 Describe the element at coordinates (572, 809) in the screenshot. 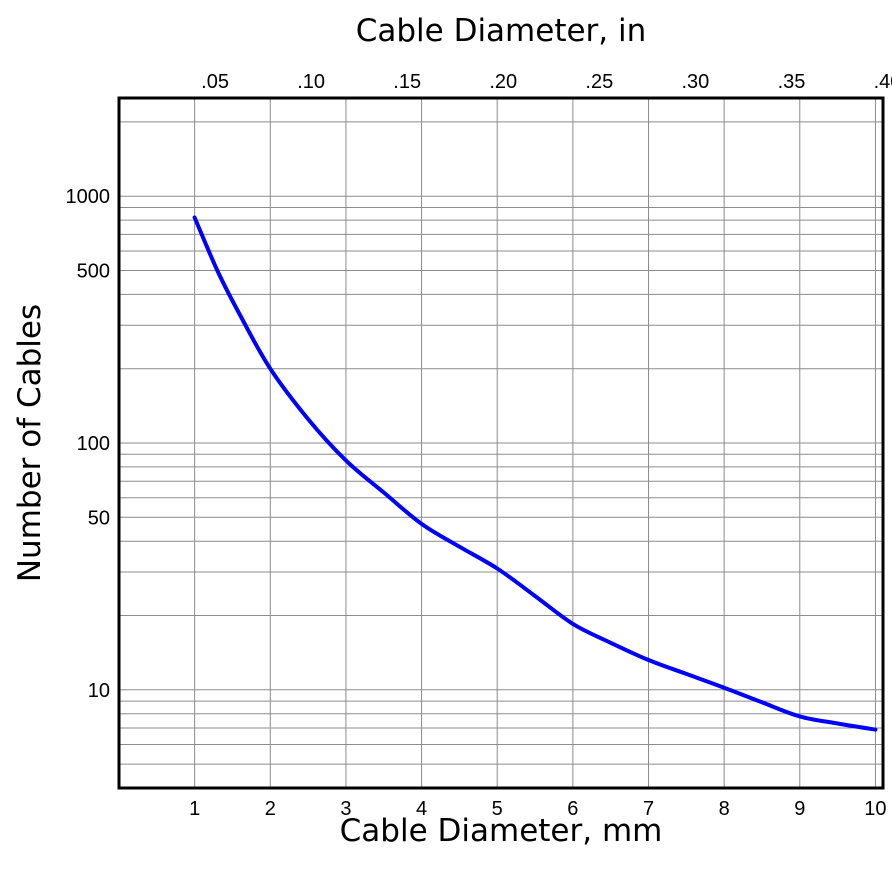

I see `x-tick-label: 6` at that location.